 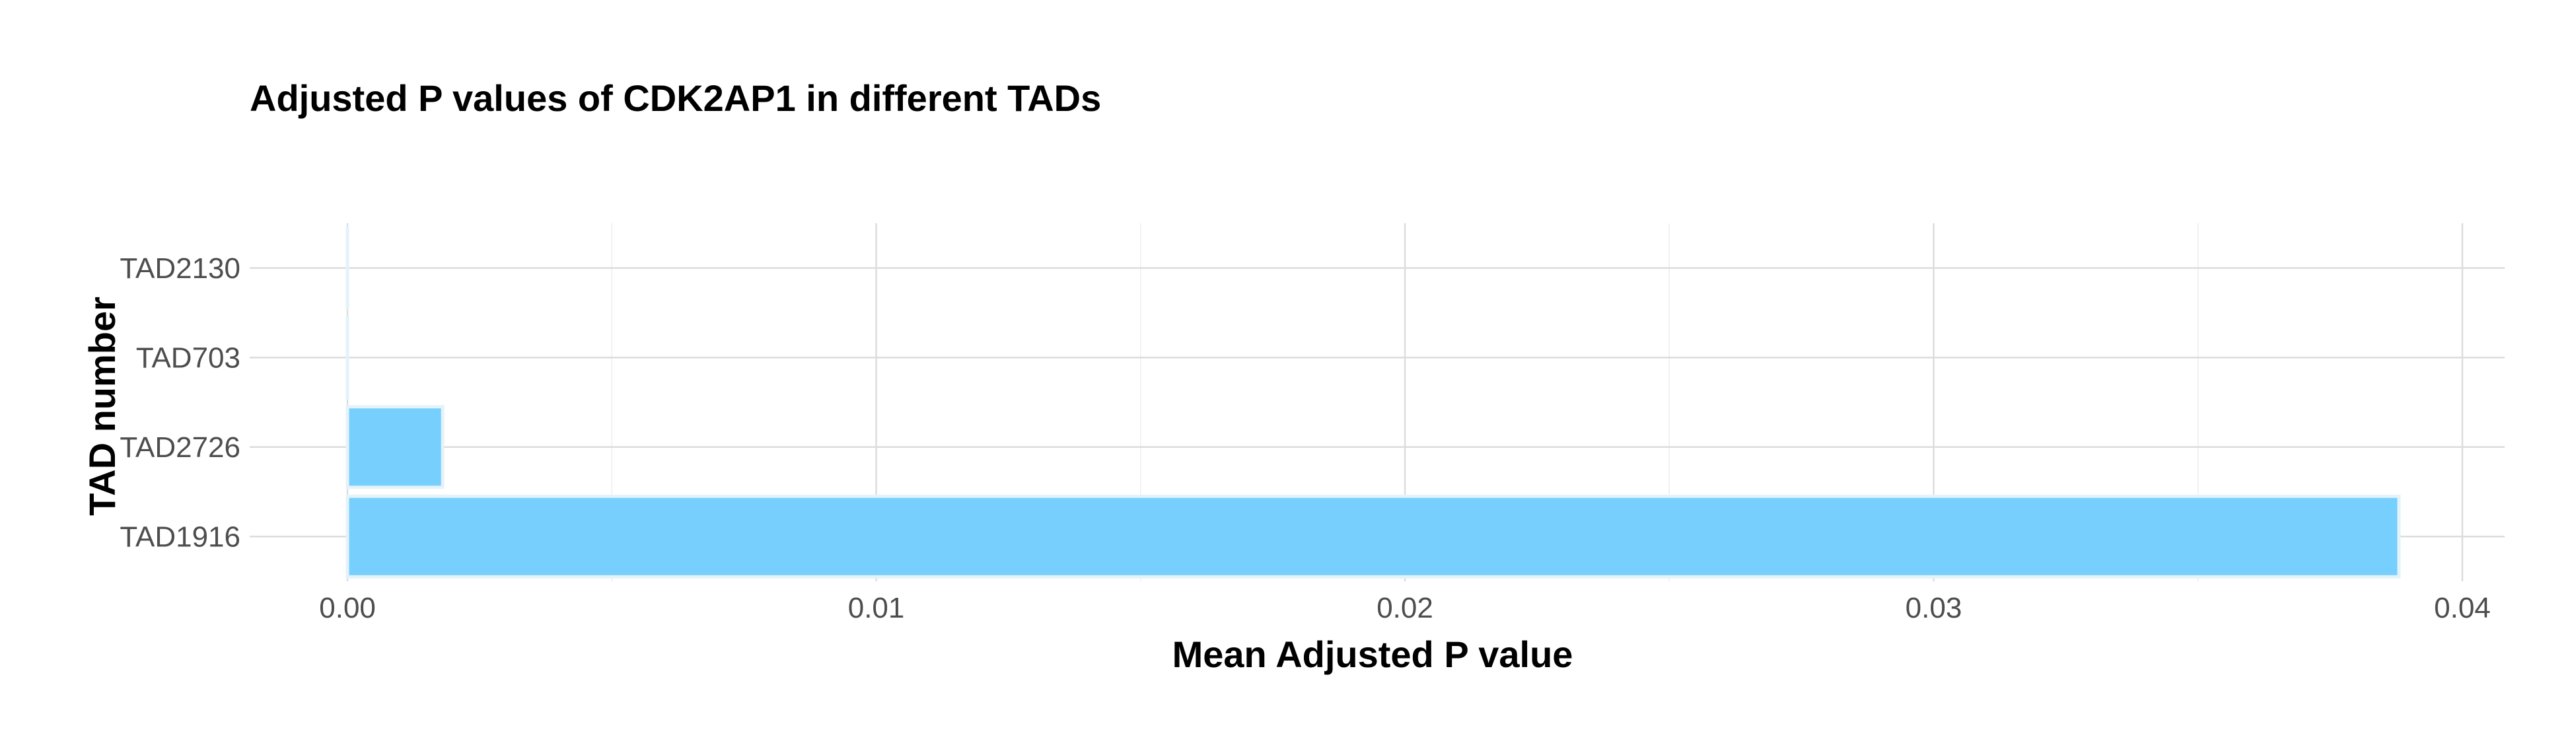 What do you see at coordinates (180, 447) in the screenshot?
I see `y-tick-label: TAD2726` at bounding box center [180, 447].